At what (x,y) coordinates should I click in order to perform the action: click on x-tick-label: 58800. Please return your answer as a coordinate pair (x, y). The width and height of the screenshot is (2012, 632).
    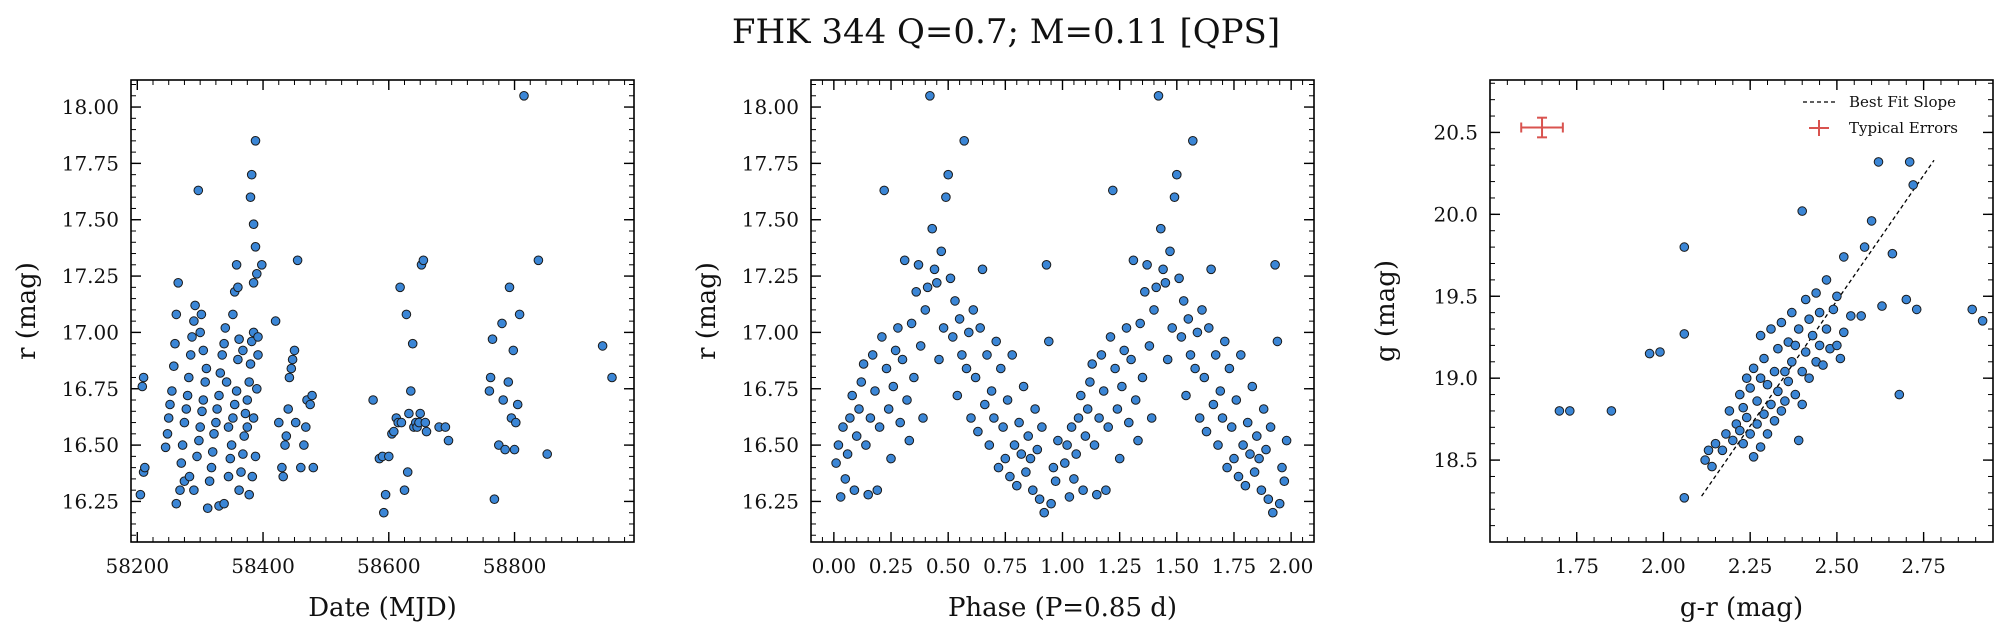
    Looking at the image, I should click on (515, 566).